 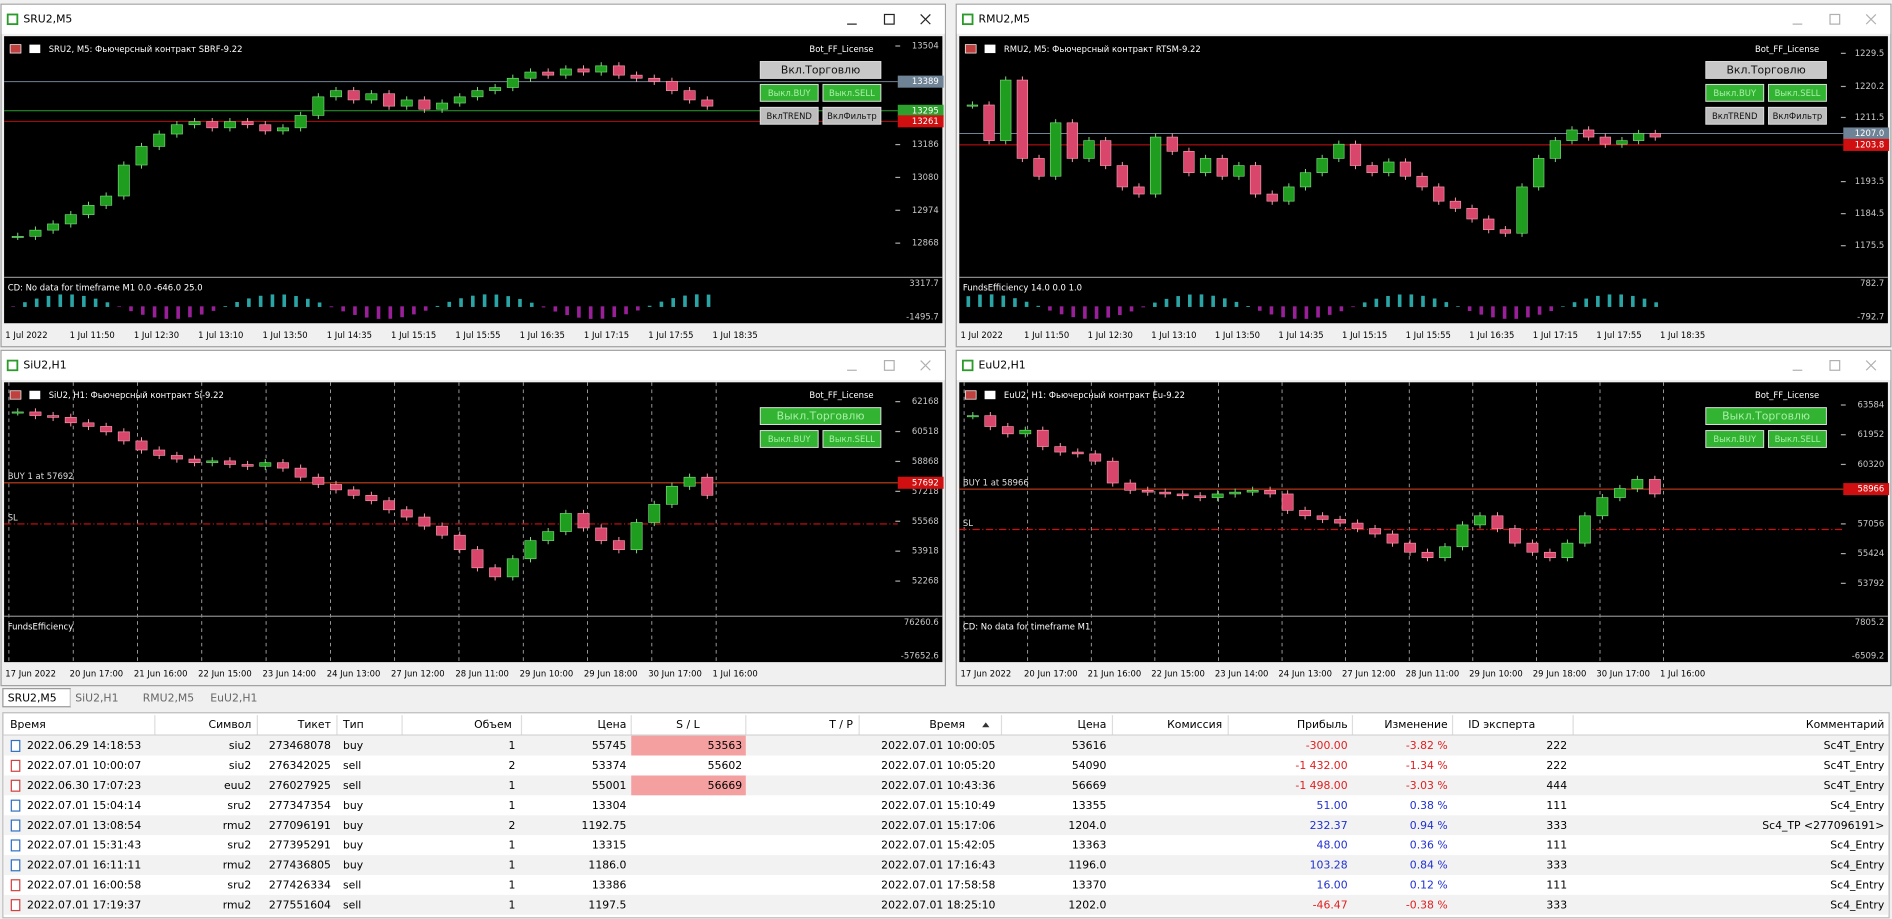 I want to click on column-header: Изменение, so click(x=1416, y=724).